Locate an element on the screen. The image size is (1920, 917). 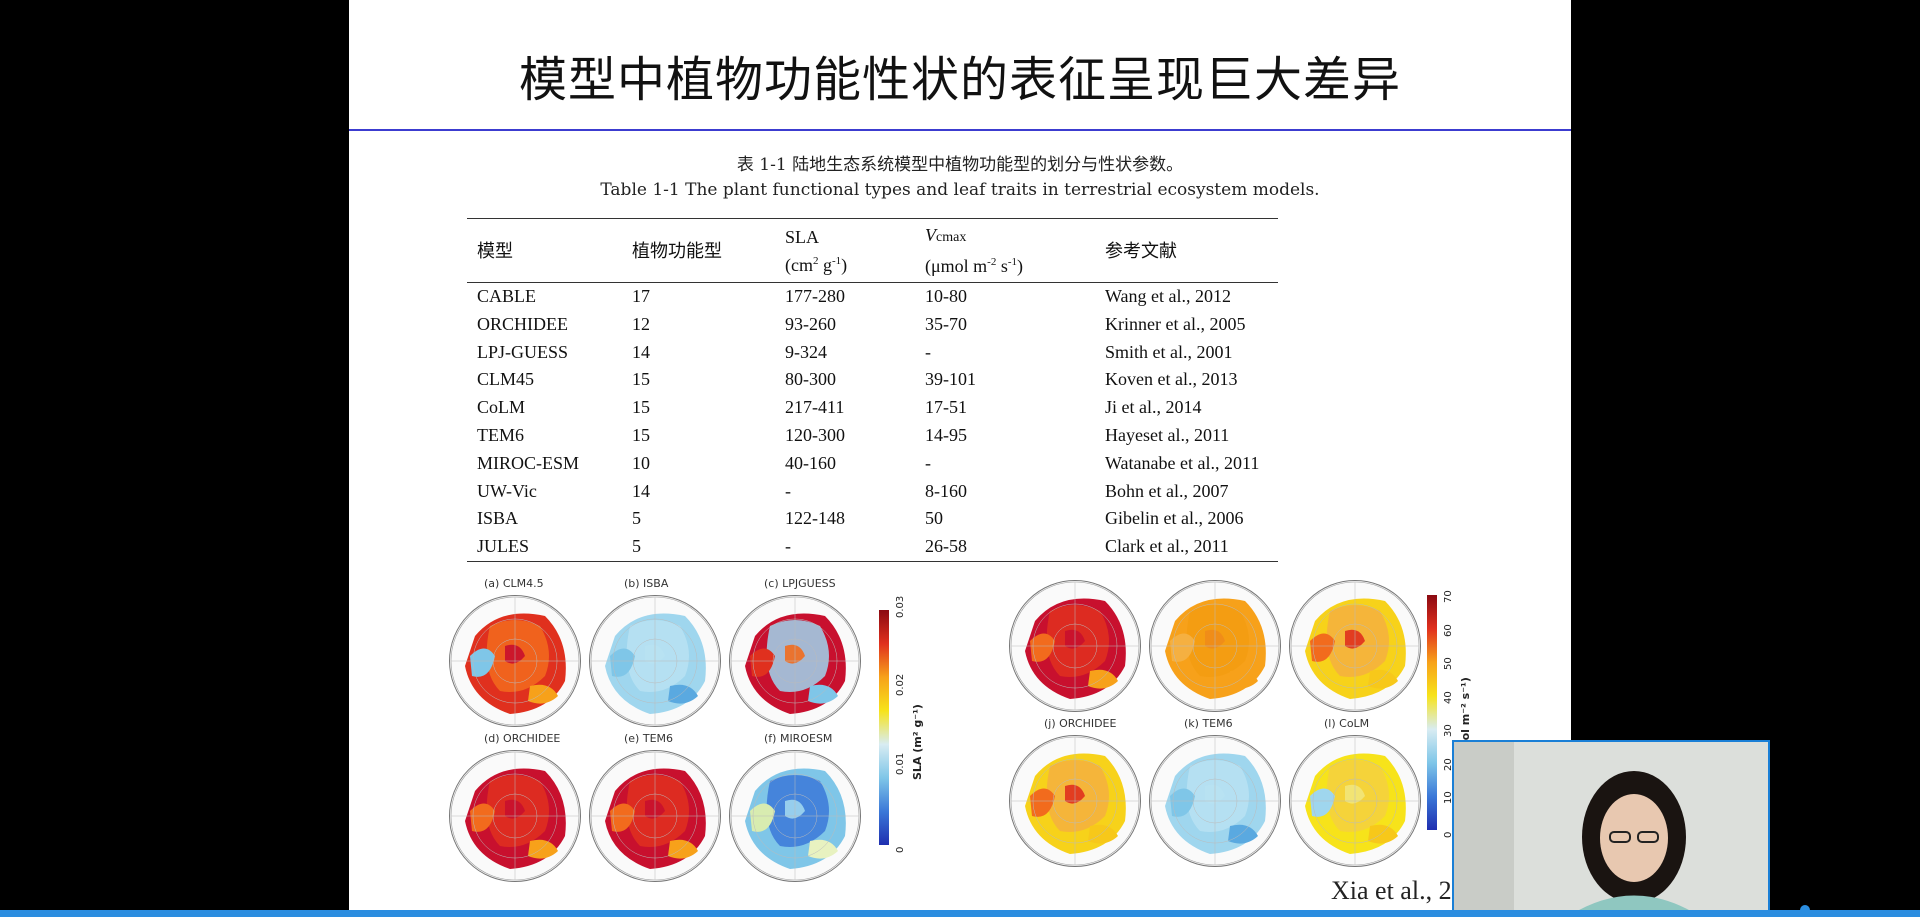
colorbar-tick-label: 0.03 is located at coordinates (900, 606).